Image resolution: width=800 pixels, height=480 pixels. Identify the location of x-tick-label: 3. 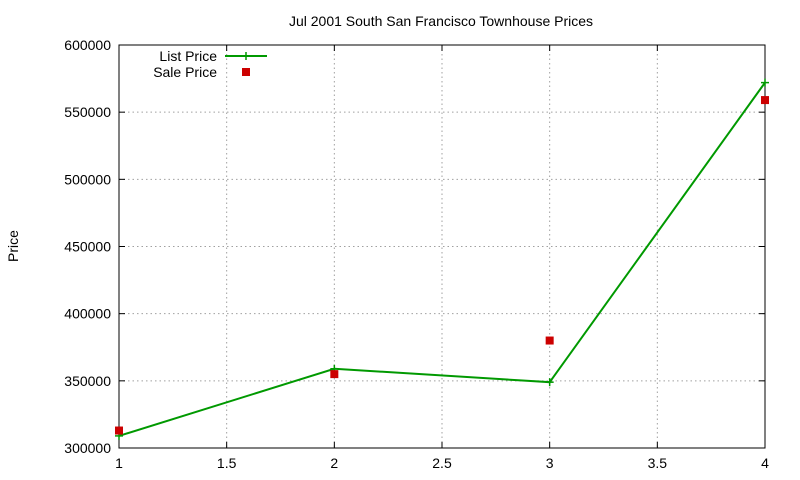
(550, 463).